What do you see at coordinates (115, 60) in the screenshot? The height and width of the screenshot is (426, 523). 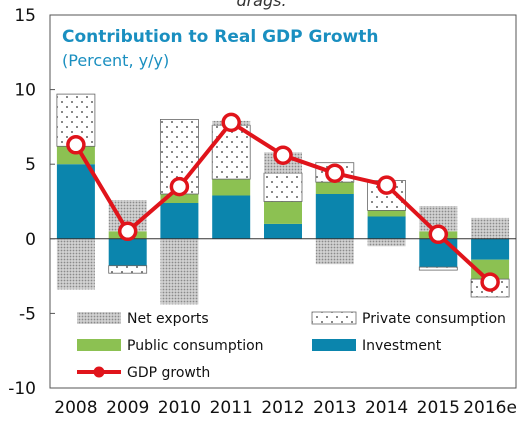 I see `chart-subtitle: (Percent, y/y)` at bounding box center [115, 60].